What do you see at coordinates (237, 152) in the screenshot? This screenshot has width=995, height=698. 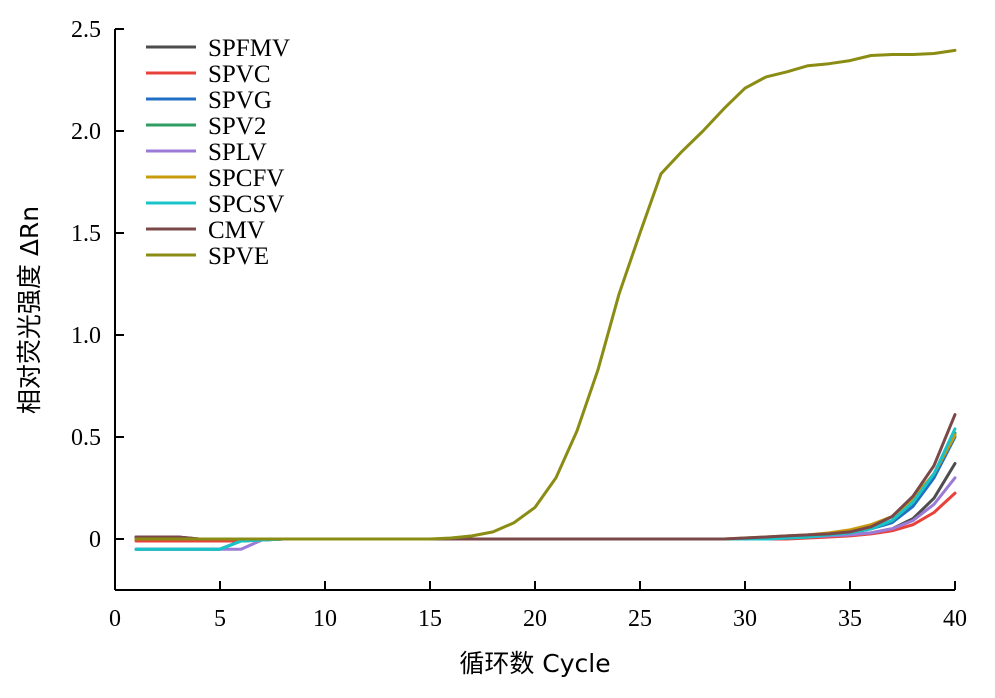 I see `legend-label: SPLV` at bounding box center [237, 152].